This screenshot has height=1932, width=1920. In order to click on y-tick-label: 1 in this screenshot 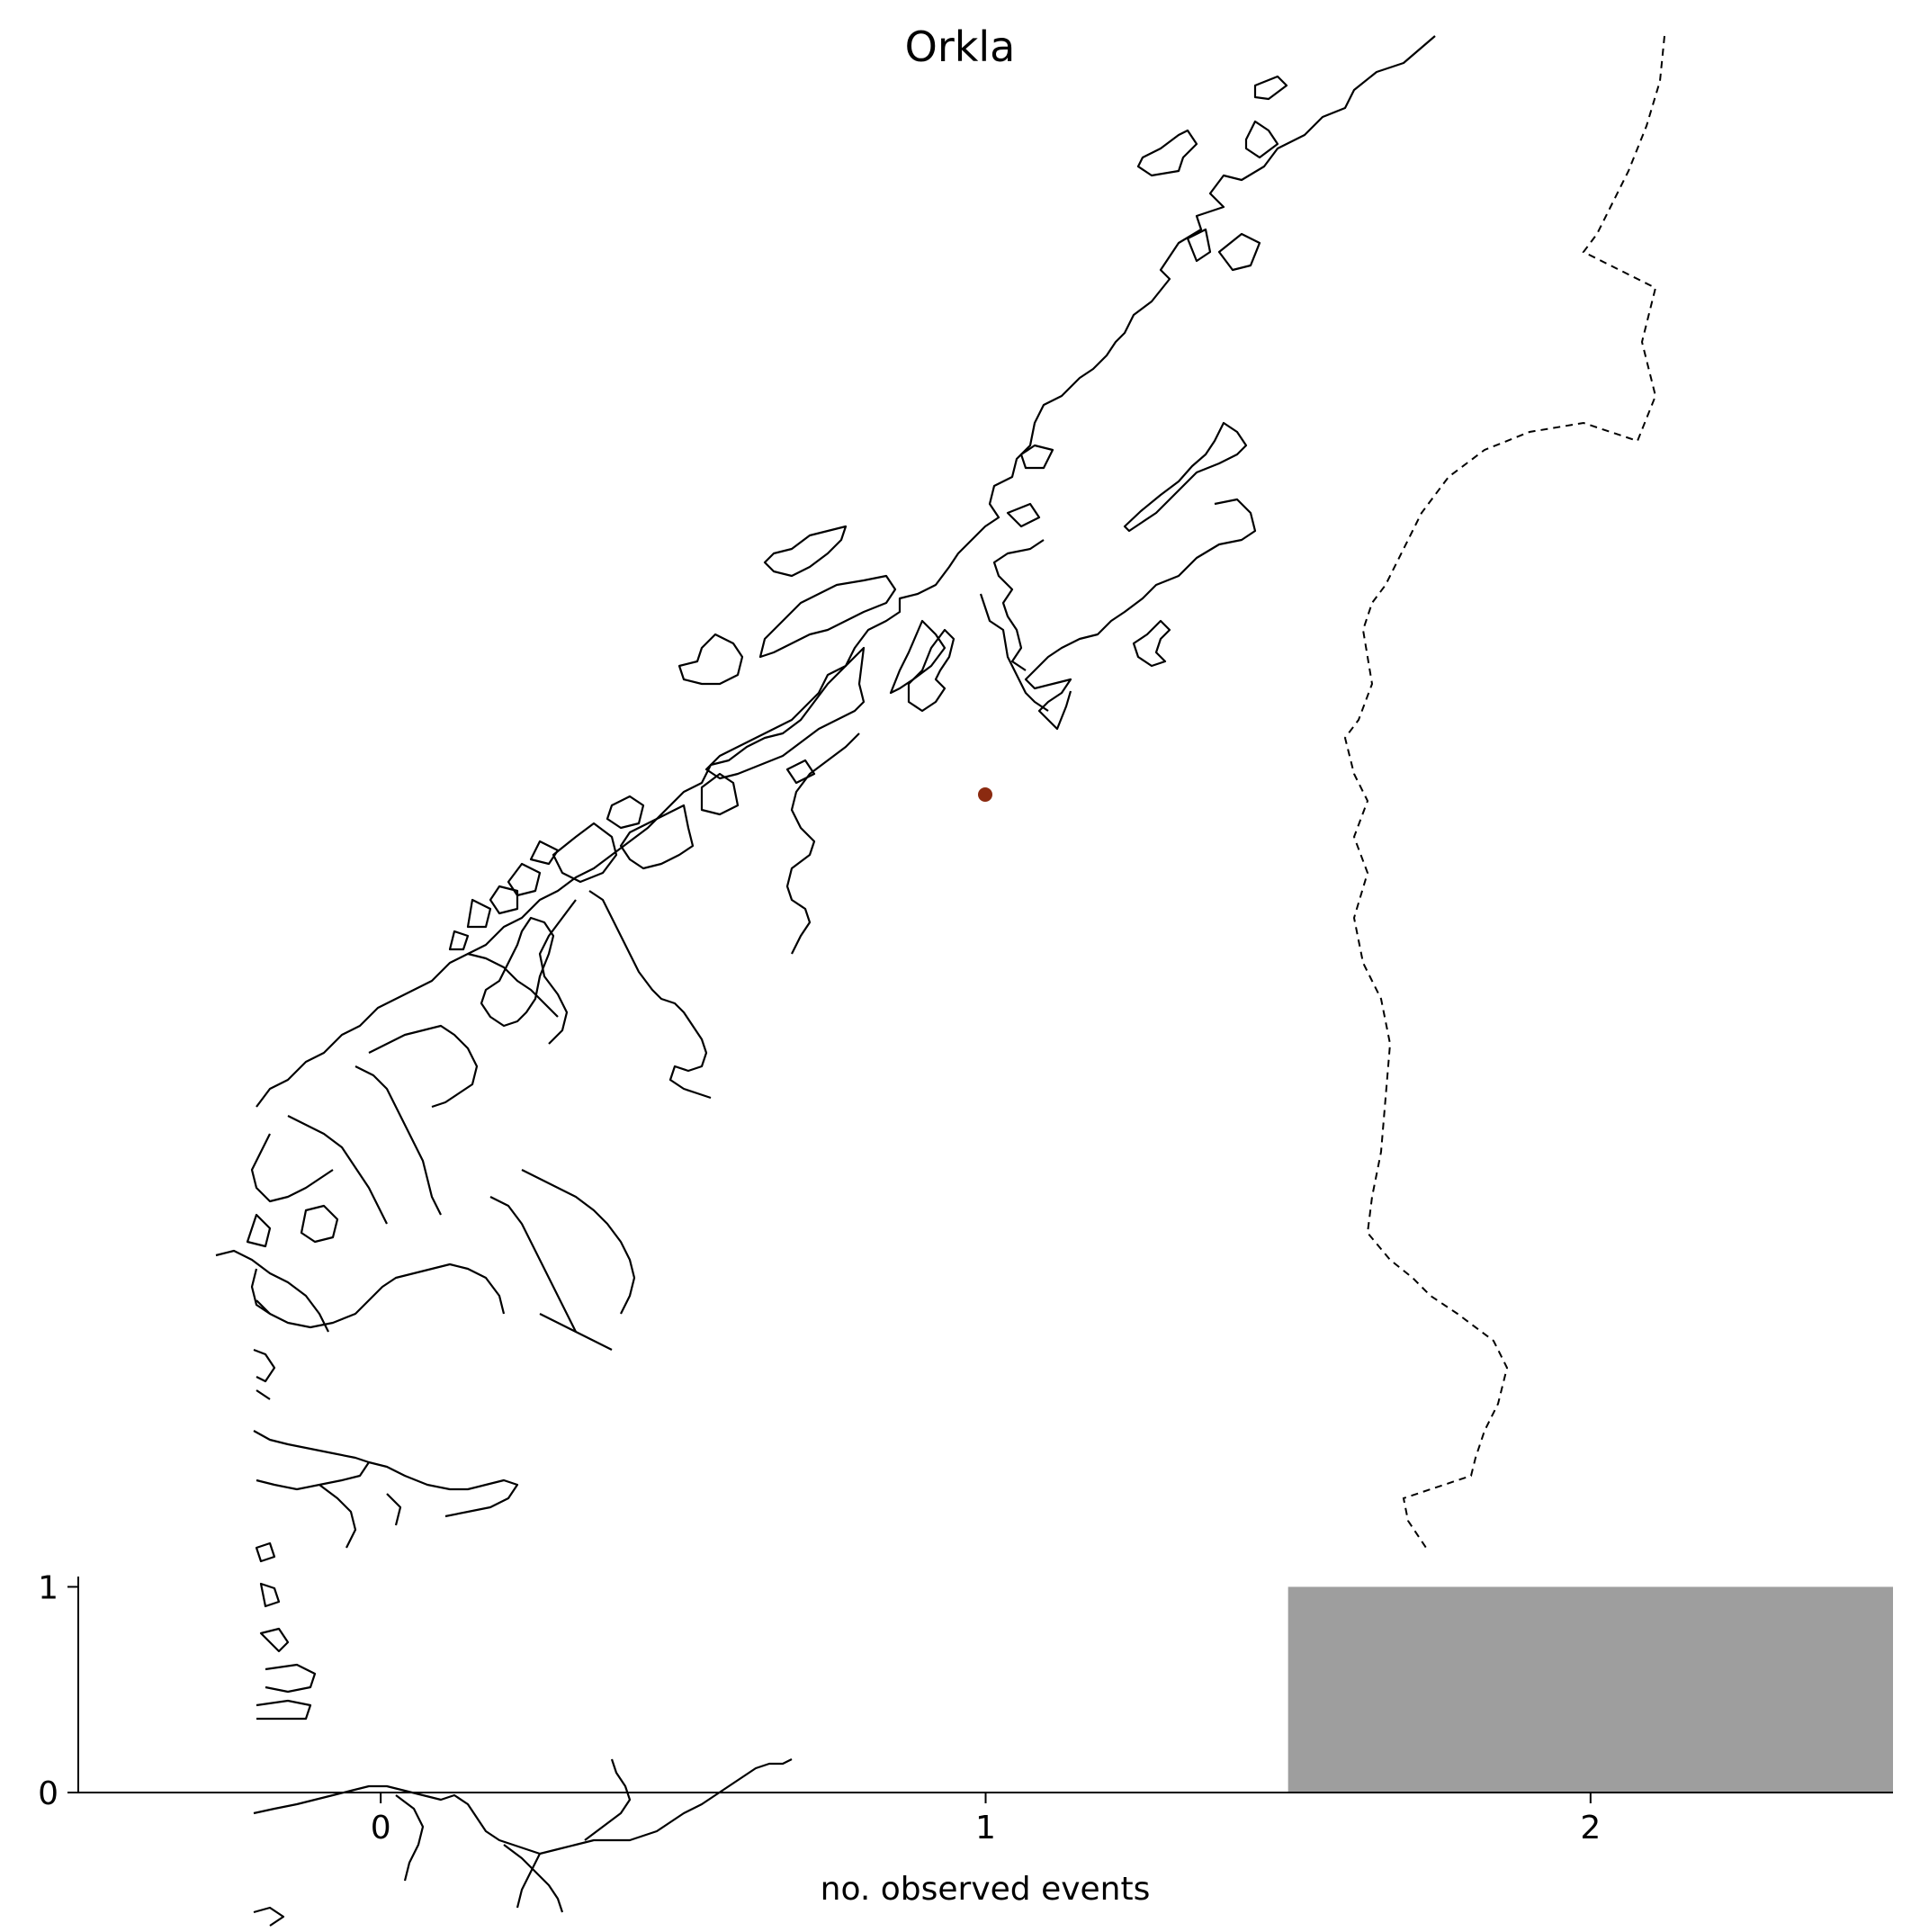, I will do `click(48, 1587)`.